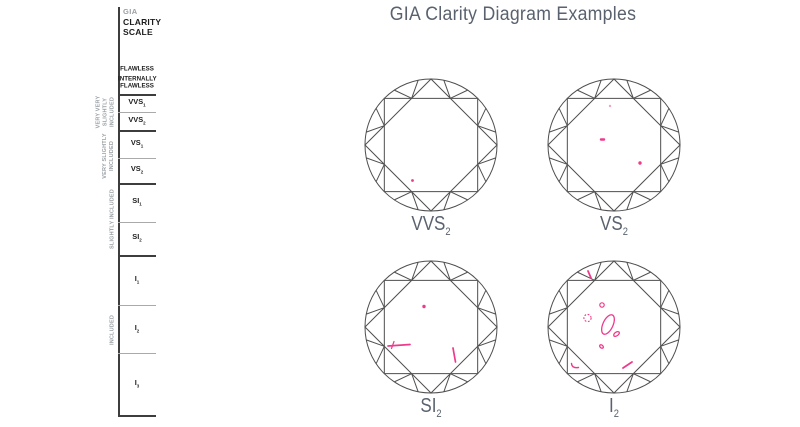 The image size is (800, 427). Describe the element at coordinates (431, 225) in the screenshot. I see `diagram-label-vvs2: VVS2` at that location.